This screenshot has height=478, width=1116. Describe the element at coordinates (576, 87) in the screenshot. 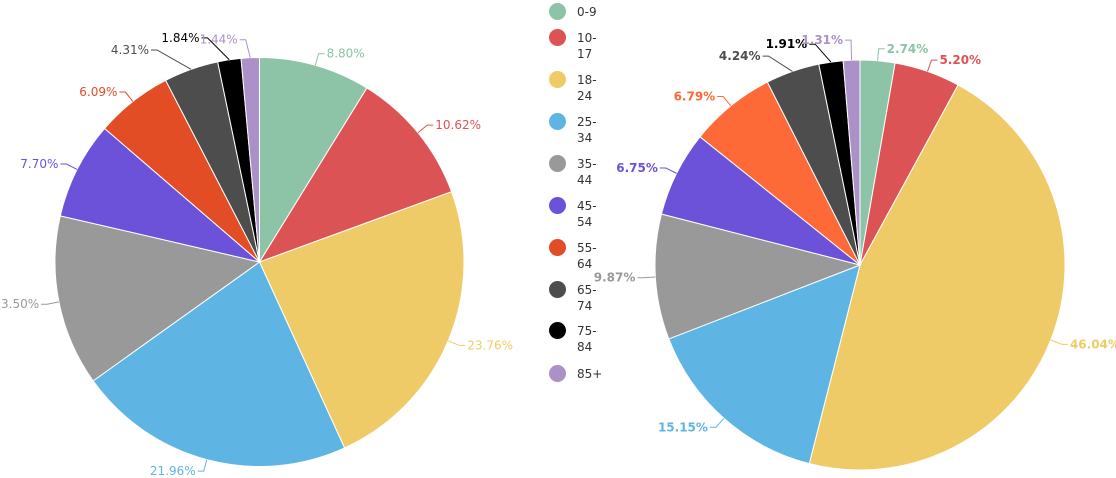

I see `legend-item: 18-24` at that location.